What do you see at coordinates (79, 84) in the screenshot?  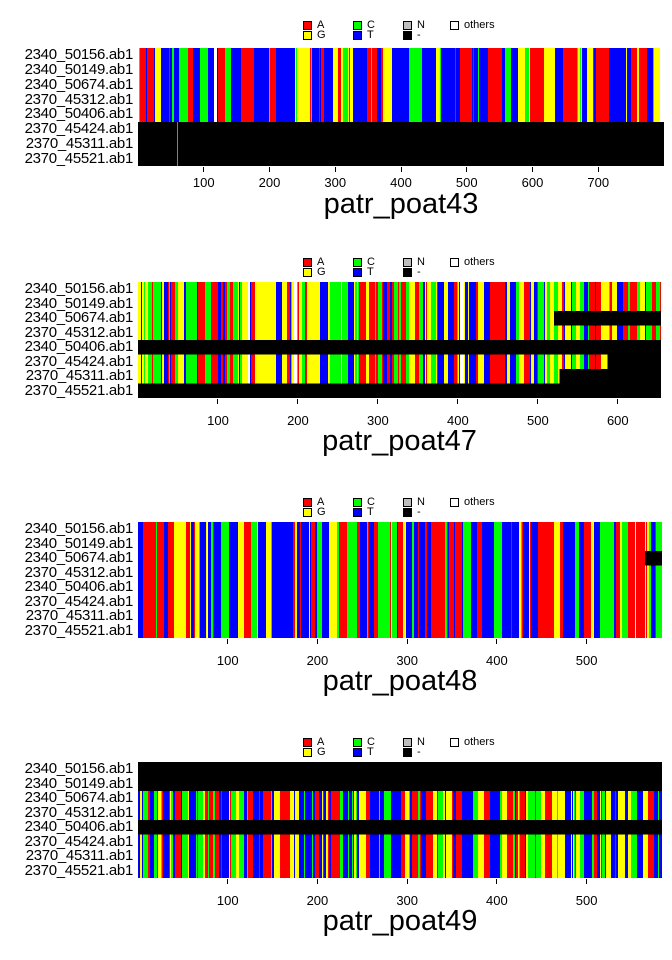 I see `row-label: 2340_50674.ab1` at bounding box center [79, 84].